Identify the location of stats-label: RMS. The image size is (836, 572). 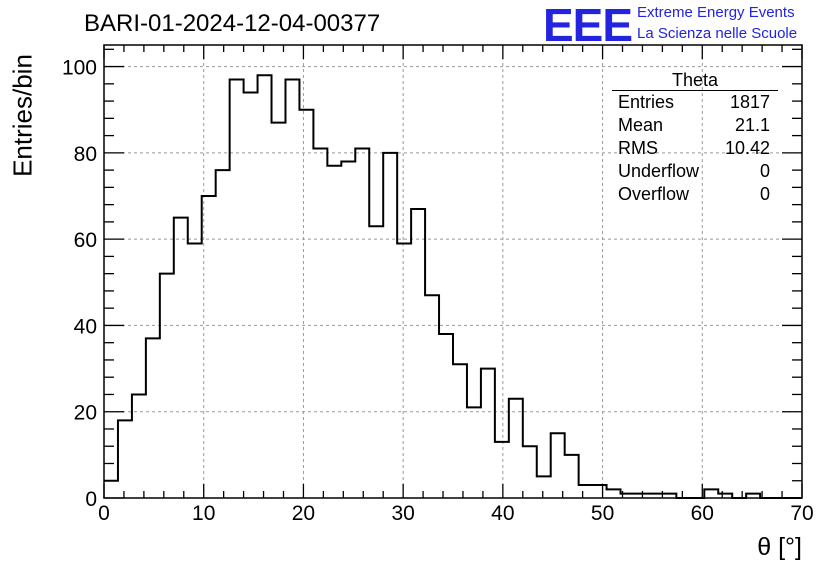
(638, 148).